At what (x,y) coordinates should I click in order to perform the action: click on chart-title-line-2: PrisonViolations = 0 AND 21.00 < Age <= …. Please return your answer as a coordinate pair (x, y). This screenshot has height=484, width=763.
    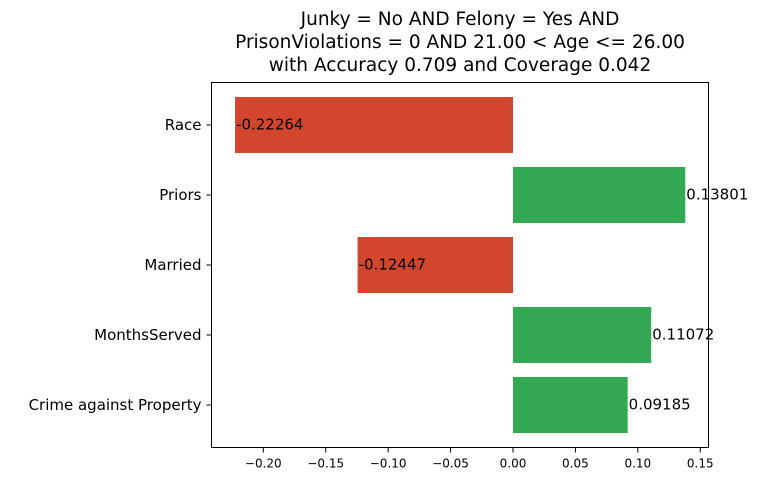
    Looking at the image, I should click on (460, 42).